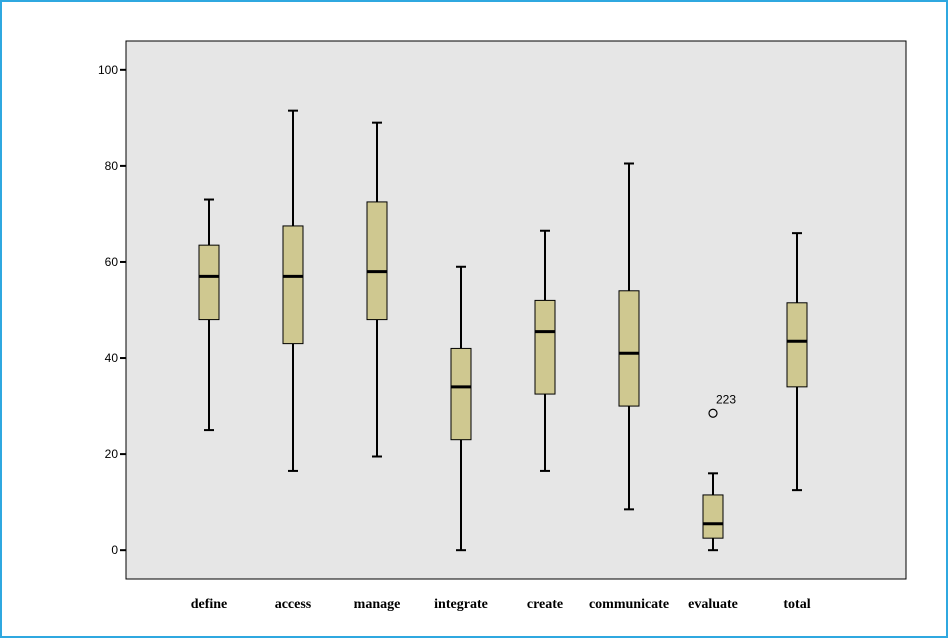 The height and width of the screenshot is (638, 948). Describe the element at coordinates (112, 166) in the screenshot. I see `y-tick-label: 80` at that location.